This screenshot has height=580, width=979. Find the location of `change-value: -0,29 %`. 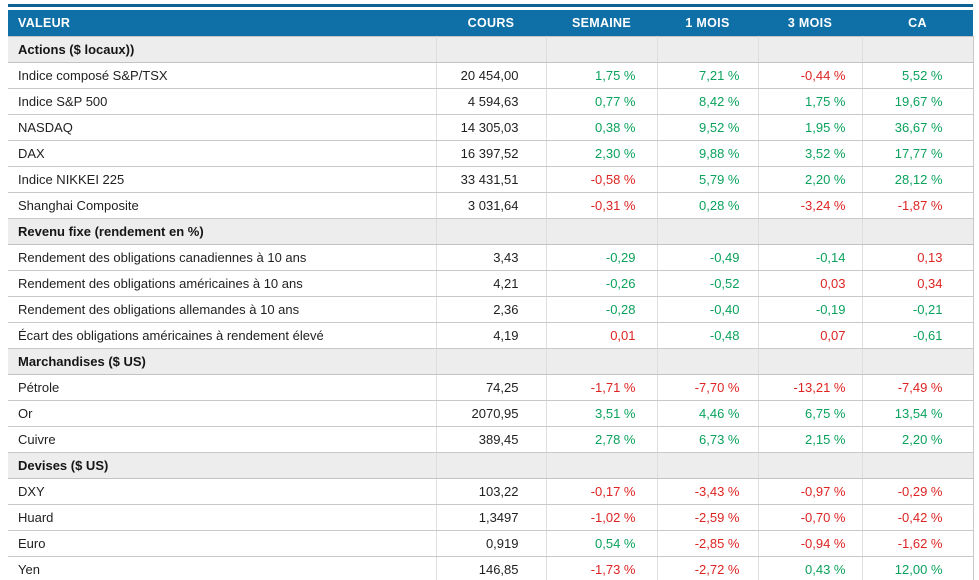

change-value: -0,29 % is located at coordinates (918, 491).